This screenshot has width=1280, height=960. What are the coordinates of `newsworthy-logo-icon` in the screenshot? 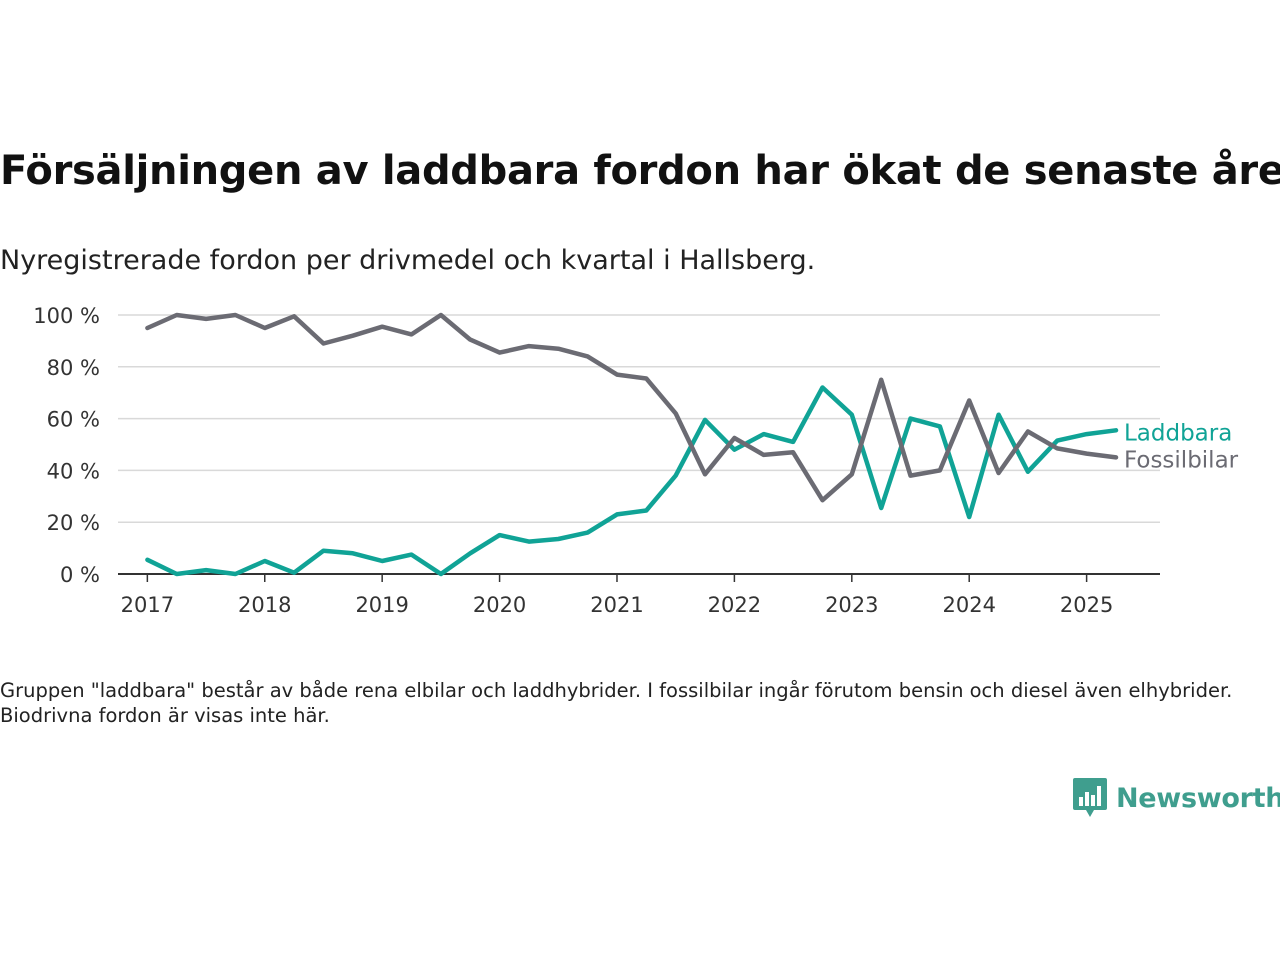 It's located at (1090, 797).